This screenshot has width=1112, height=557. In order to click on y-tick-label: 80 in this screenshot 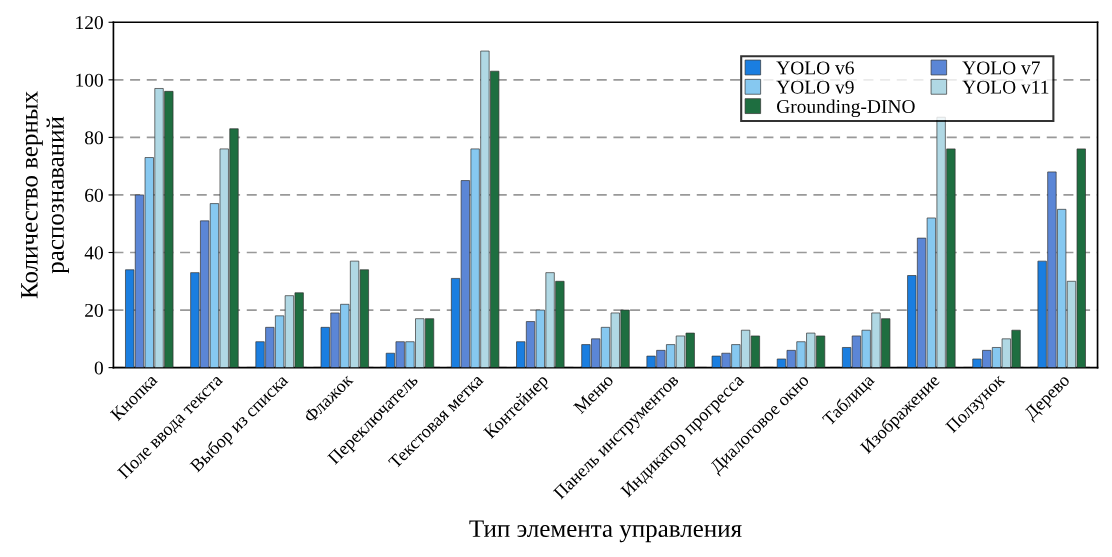, I will do `click(94, 138)`.